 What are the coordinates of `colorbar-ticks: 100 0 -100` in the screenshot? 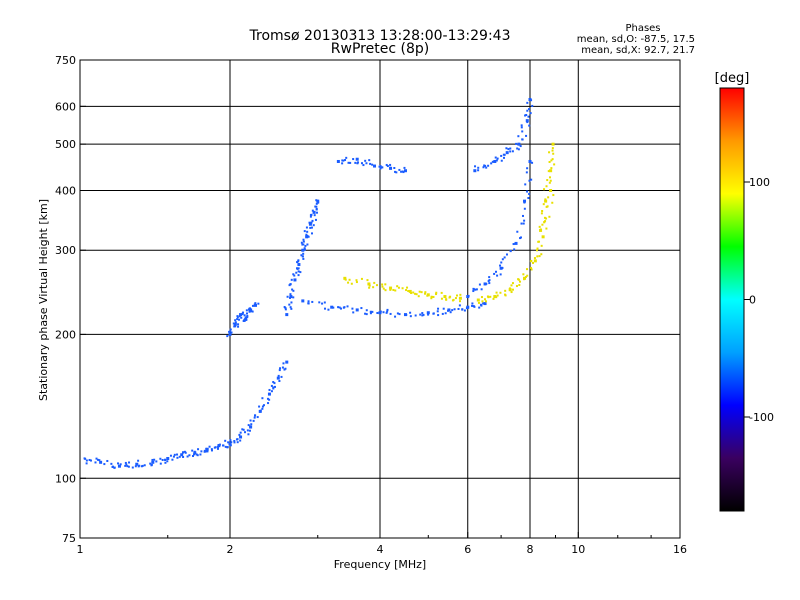 It's located at (759, 300).